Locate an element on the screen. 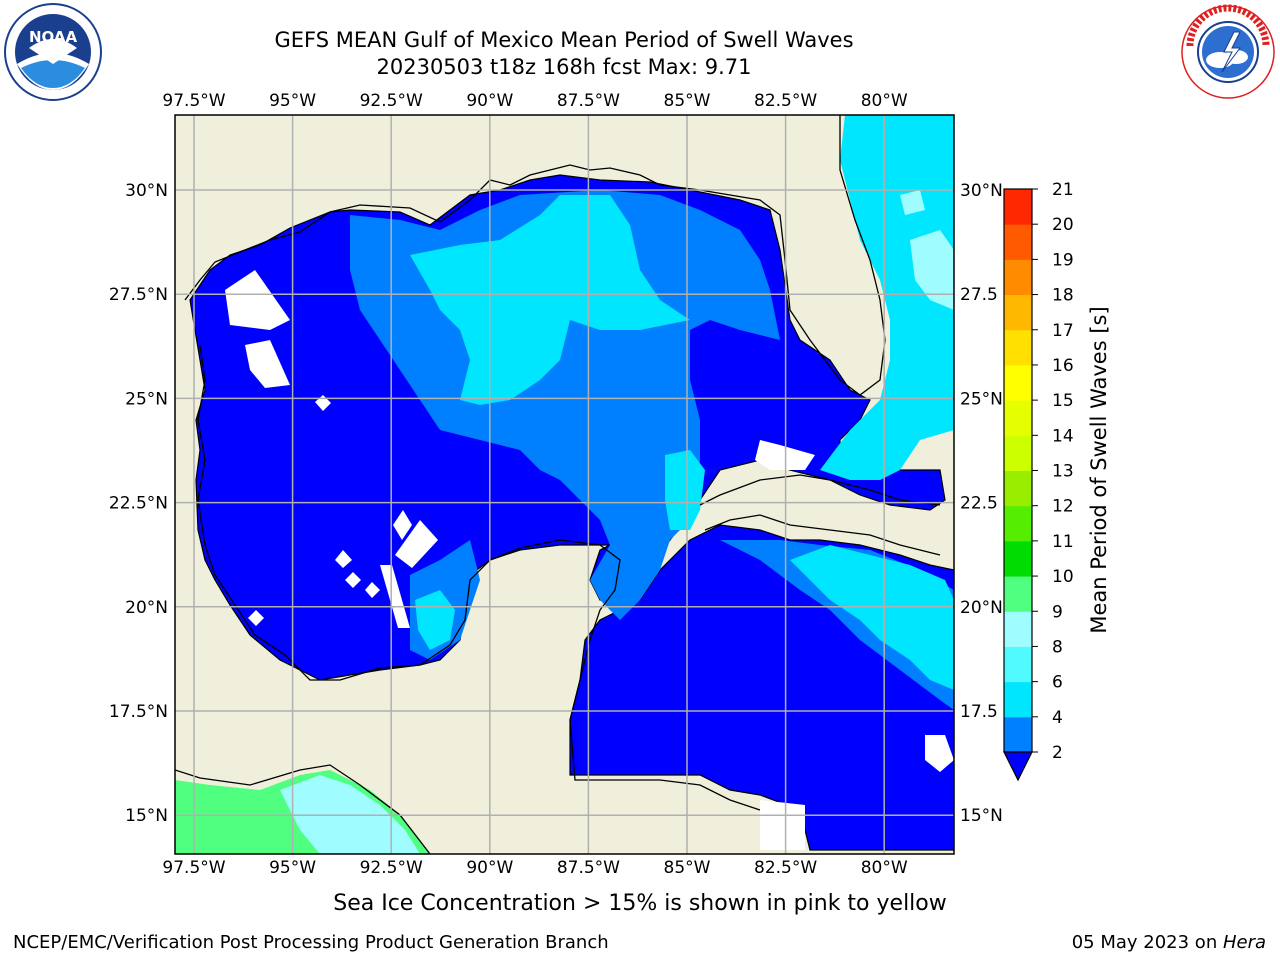 The image size is (1280, 960). footer-date: 05 May 2023 on Hera is located at coordinates (1169, 942).